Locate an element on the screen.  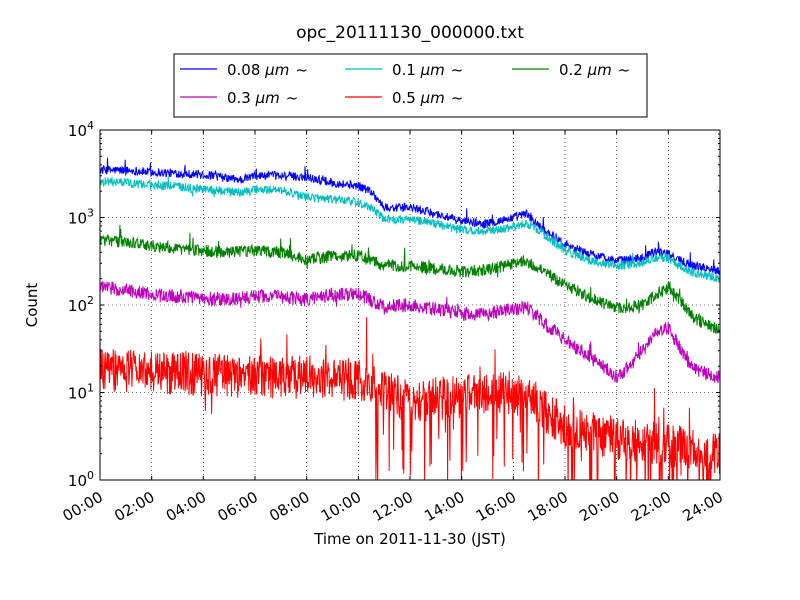
x-axis-label: Time on 2011-11-30 (JST) is located at coordinates (409, 539).